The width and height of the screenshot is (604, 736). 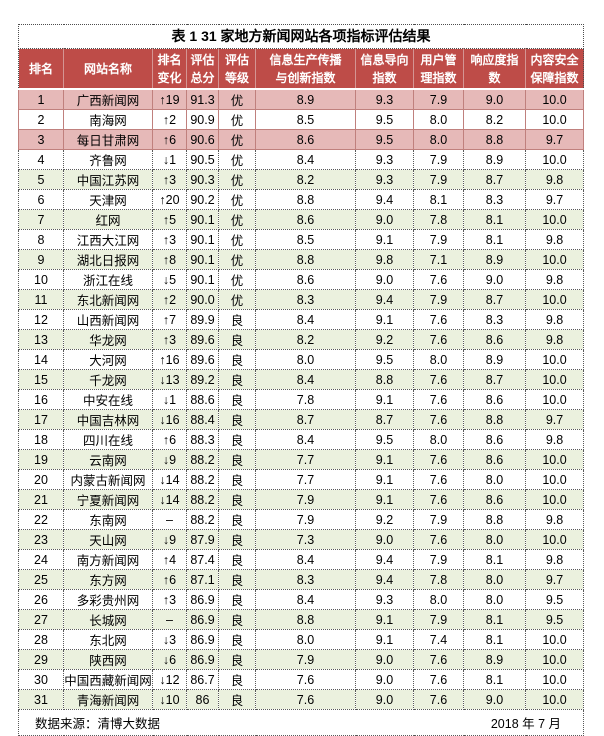 What do you see at coordinates (202, 499) in the screenshot?
I see `total-score-cell: 88.2` at bounding box center [202, 499].